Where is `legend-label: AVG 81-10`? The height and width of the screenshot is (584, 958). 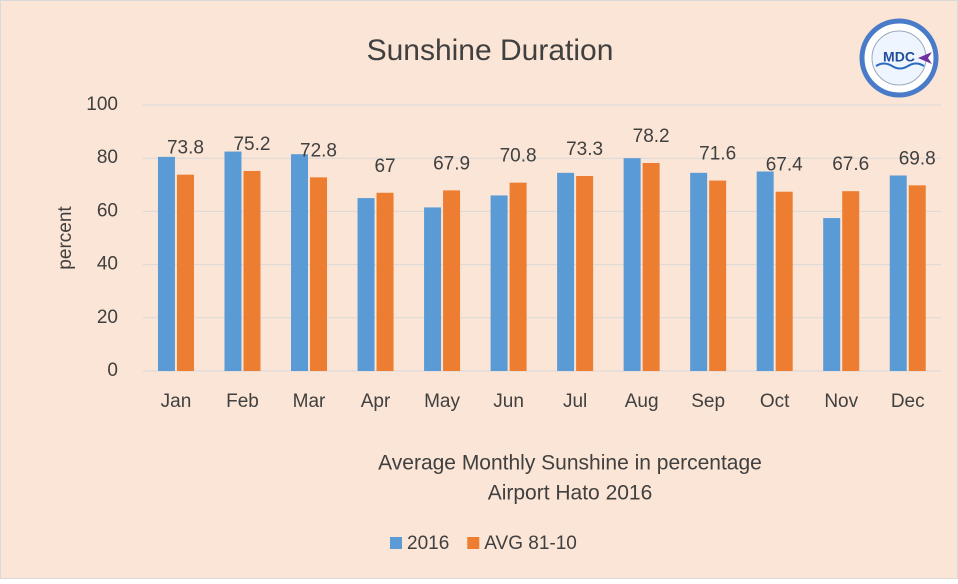 legend-label: AVG 81-10 is located at coordinates (530, 543).